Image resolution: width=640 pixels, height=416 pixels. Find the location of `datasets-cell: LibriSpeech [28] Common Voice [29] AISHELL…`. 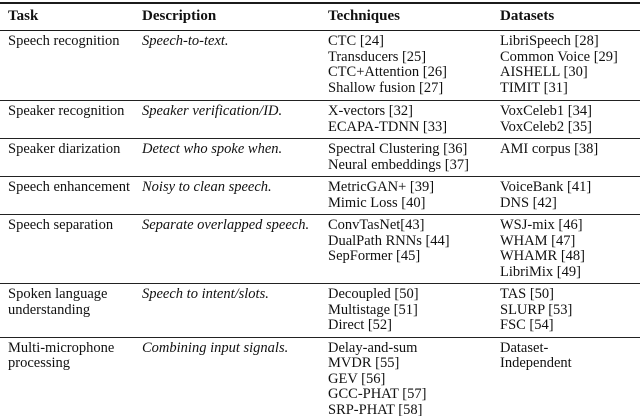

datasets-cell: LibriSpeech [28] Common Voice [29] AISHELL… is located at coordinates (570, 65).